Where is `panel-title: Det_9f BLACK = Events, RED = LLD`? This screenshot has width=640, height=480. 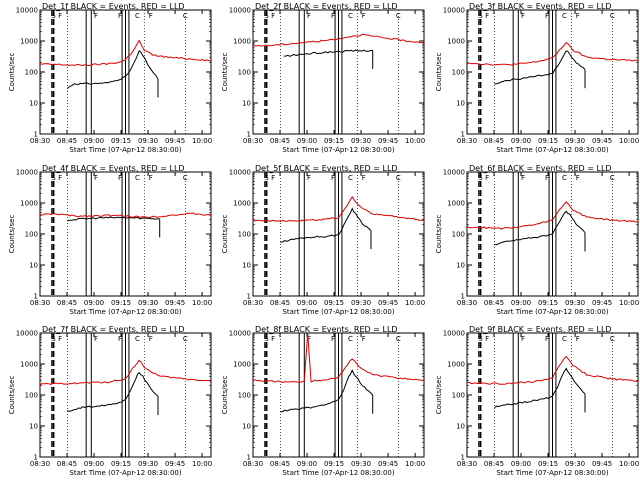 panel-title: Det_9f BLACK = Events, RED = LLD is located at coordinates (540, 329).